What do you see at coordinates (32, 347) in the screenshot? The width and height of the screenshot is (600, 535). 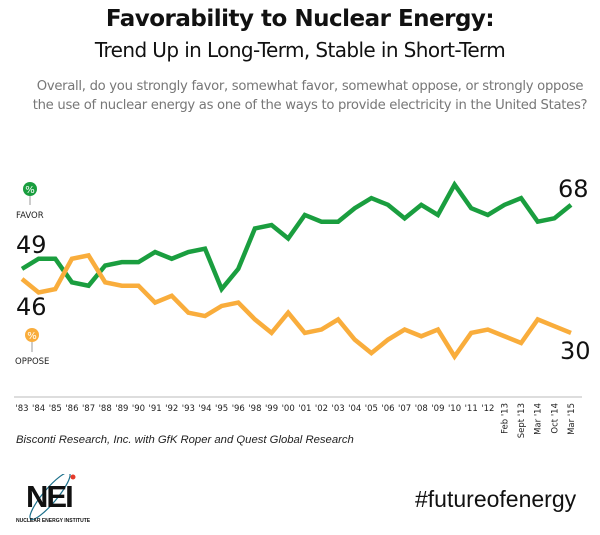 I see `legend-oppose: % OPPOSE` at bounding box center [32, 347].